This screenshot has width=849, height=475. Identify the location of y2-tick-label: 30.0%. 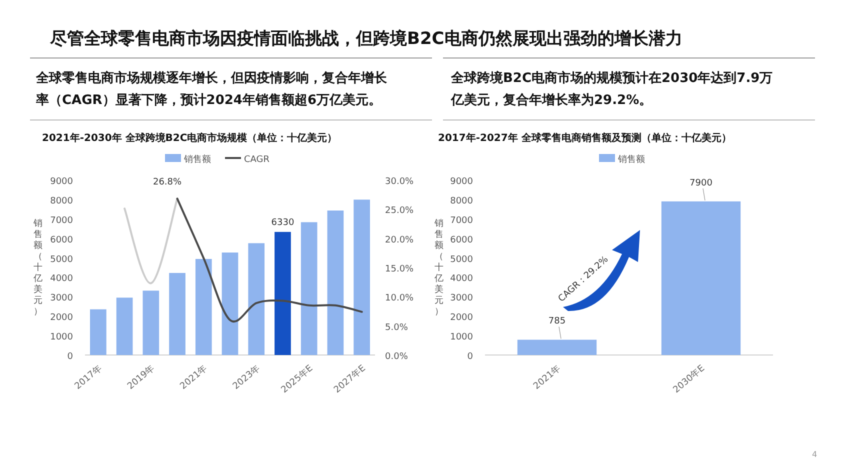
(399, 182).